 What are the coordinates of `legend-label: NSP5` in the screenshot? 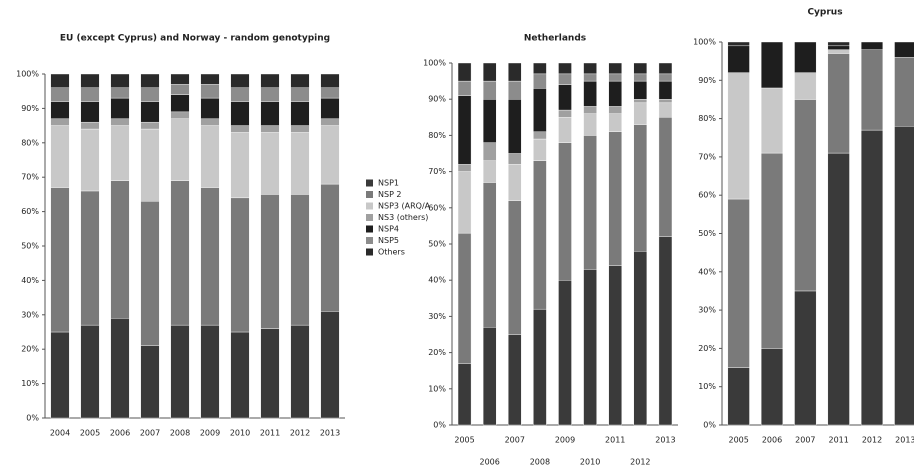 It's located at (388, 240).